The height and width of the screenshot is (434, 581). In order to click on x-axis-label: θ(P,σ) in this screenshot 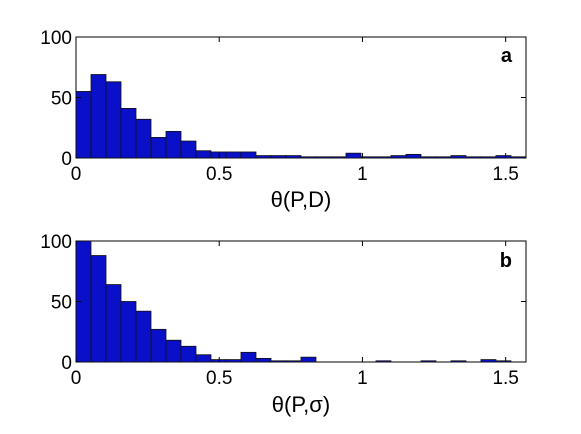, I will do `click(301, 404)`.